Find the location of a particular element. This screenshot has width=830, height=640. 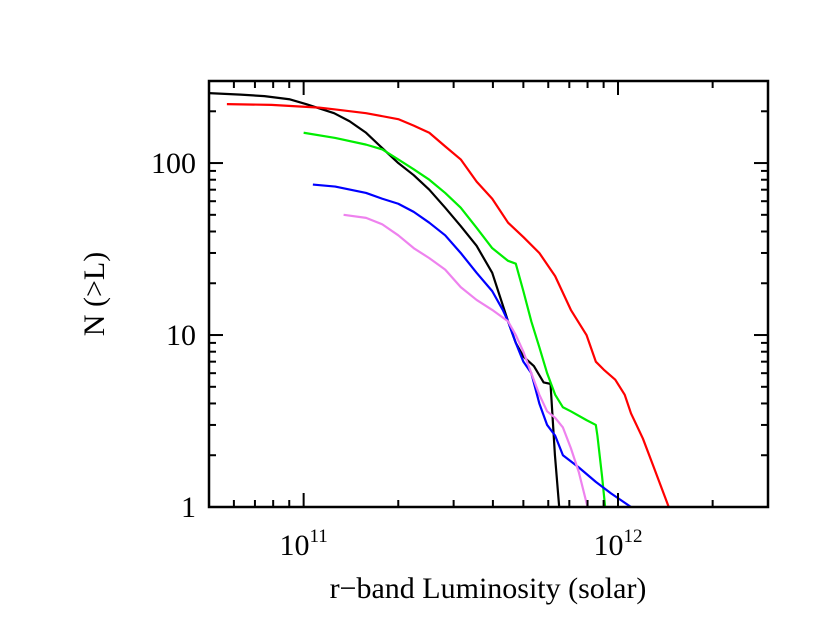

x-tick-label: 1011 is located at coordinates (303, 544).